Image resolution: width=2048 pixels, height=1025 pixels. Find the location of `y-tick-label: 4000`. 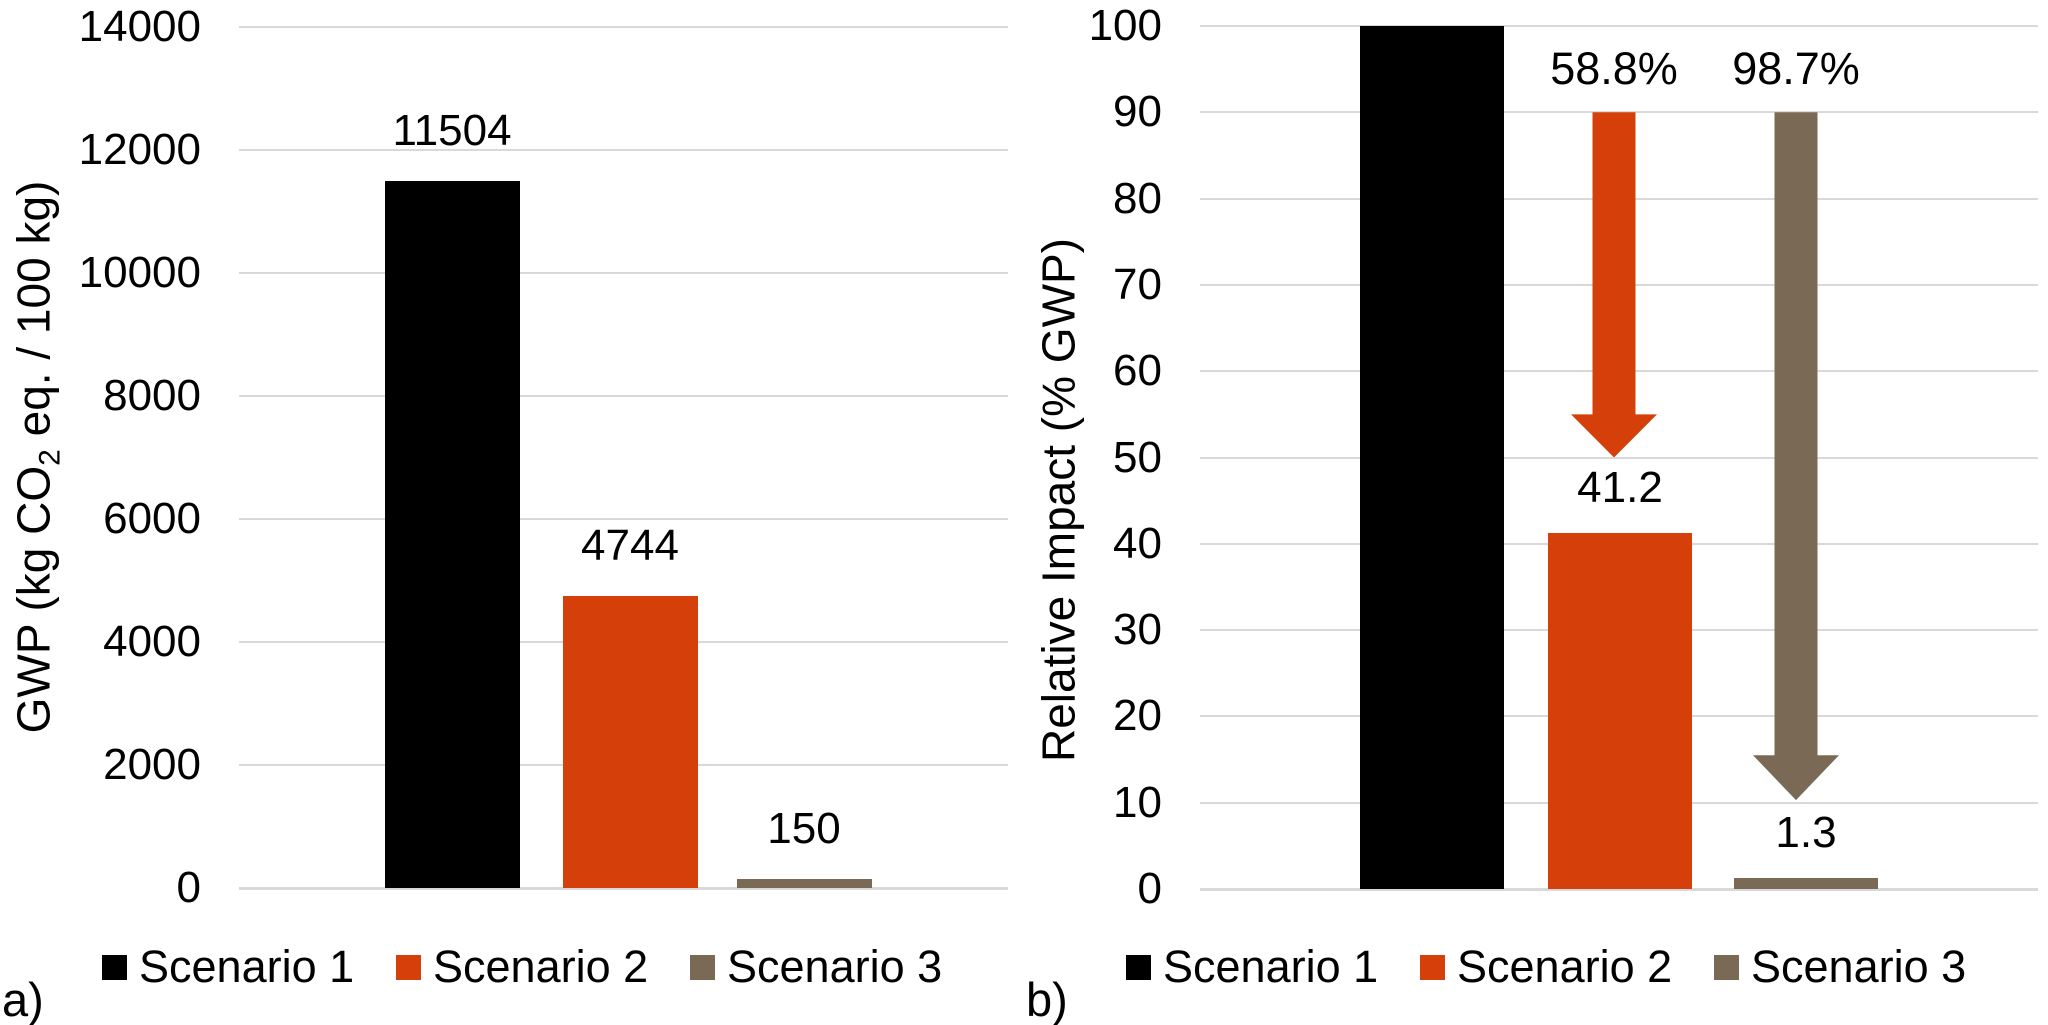

y-tick-label: 4000 is located at coordinates (152, 641).